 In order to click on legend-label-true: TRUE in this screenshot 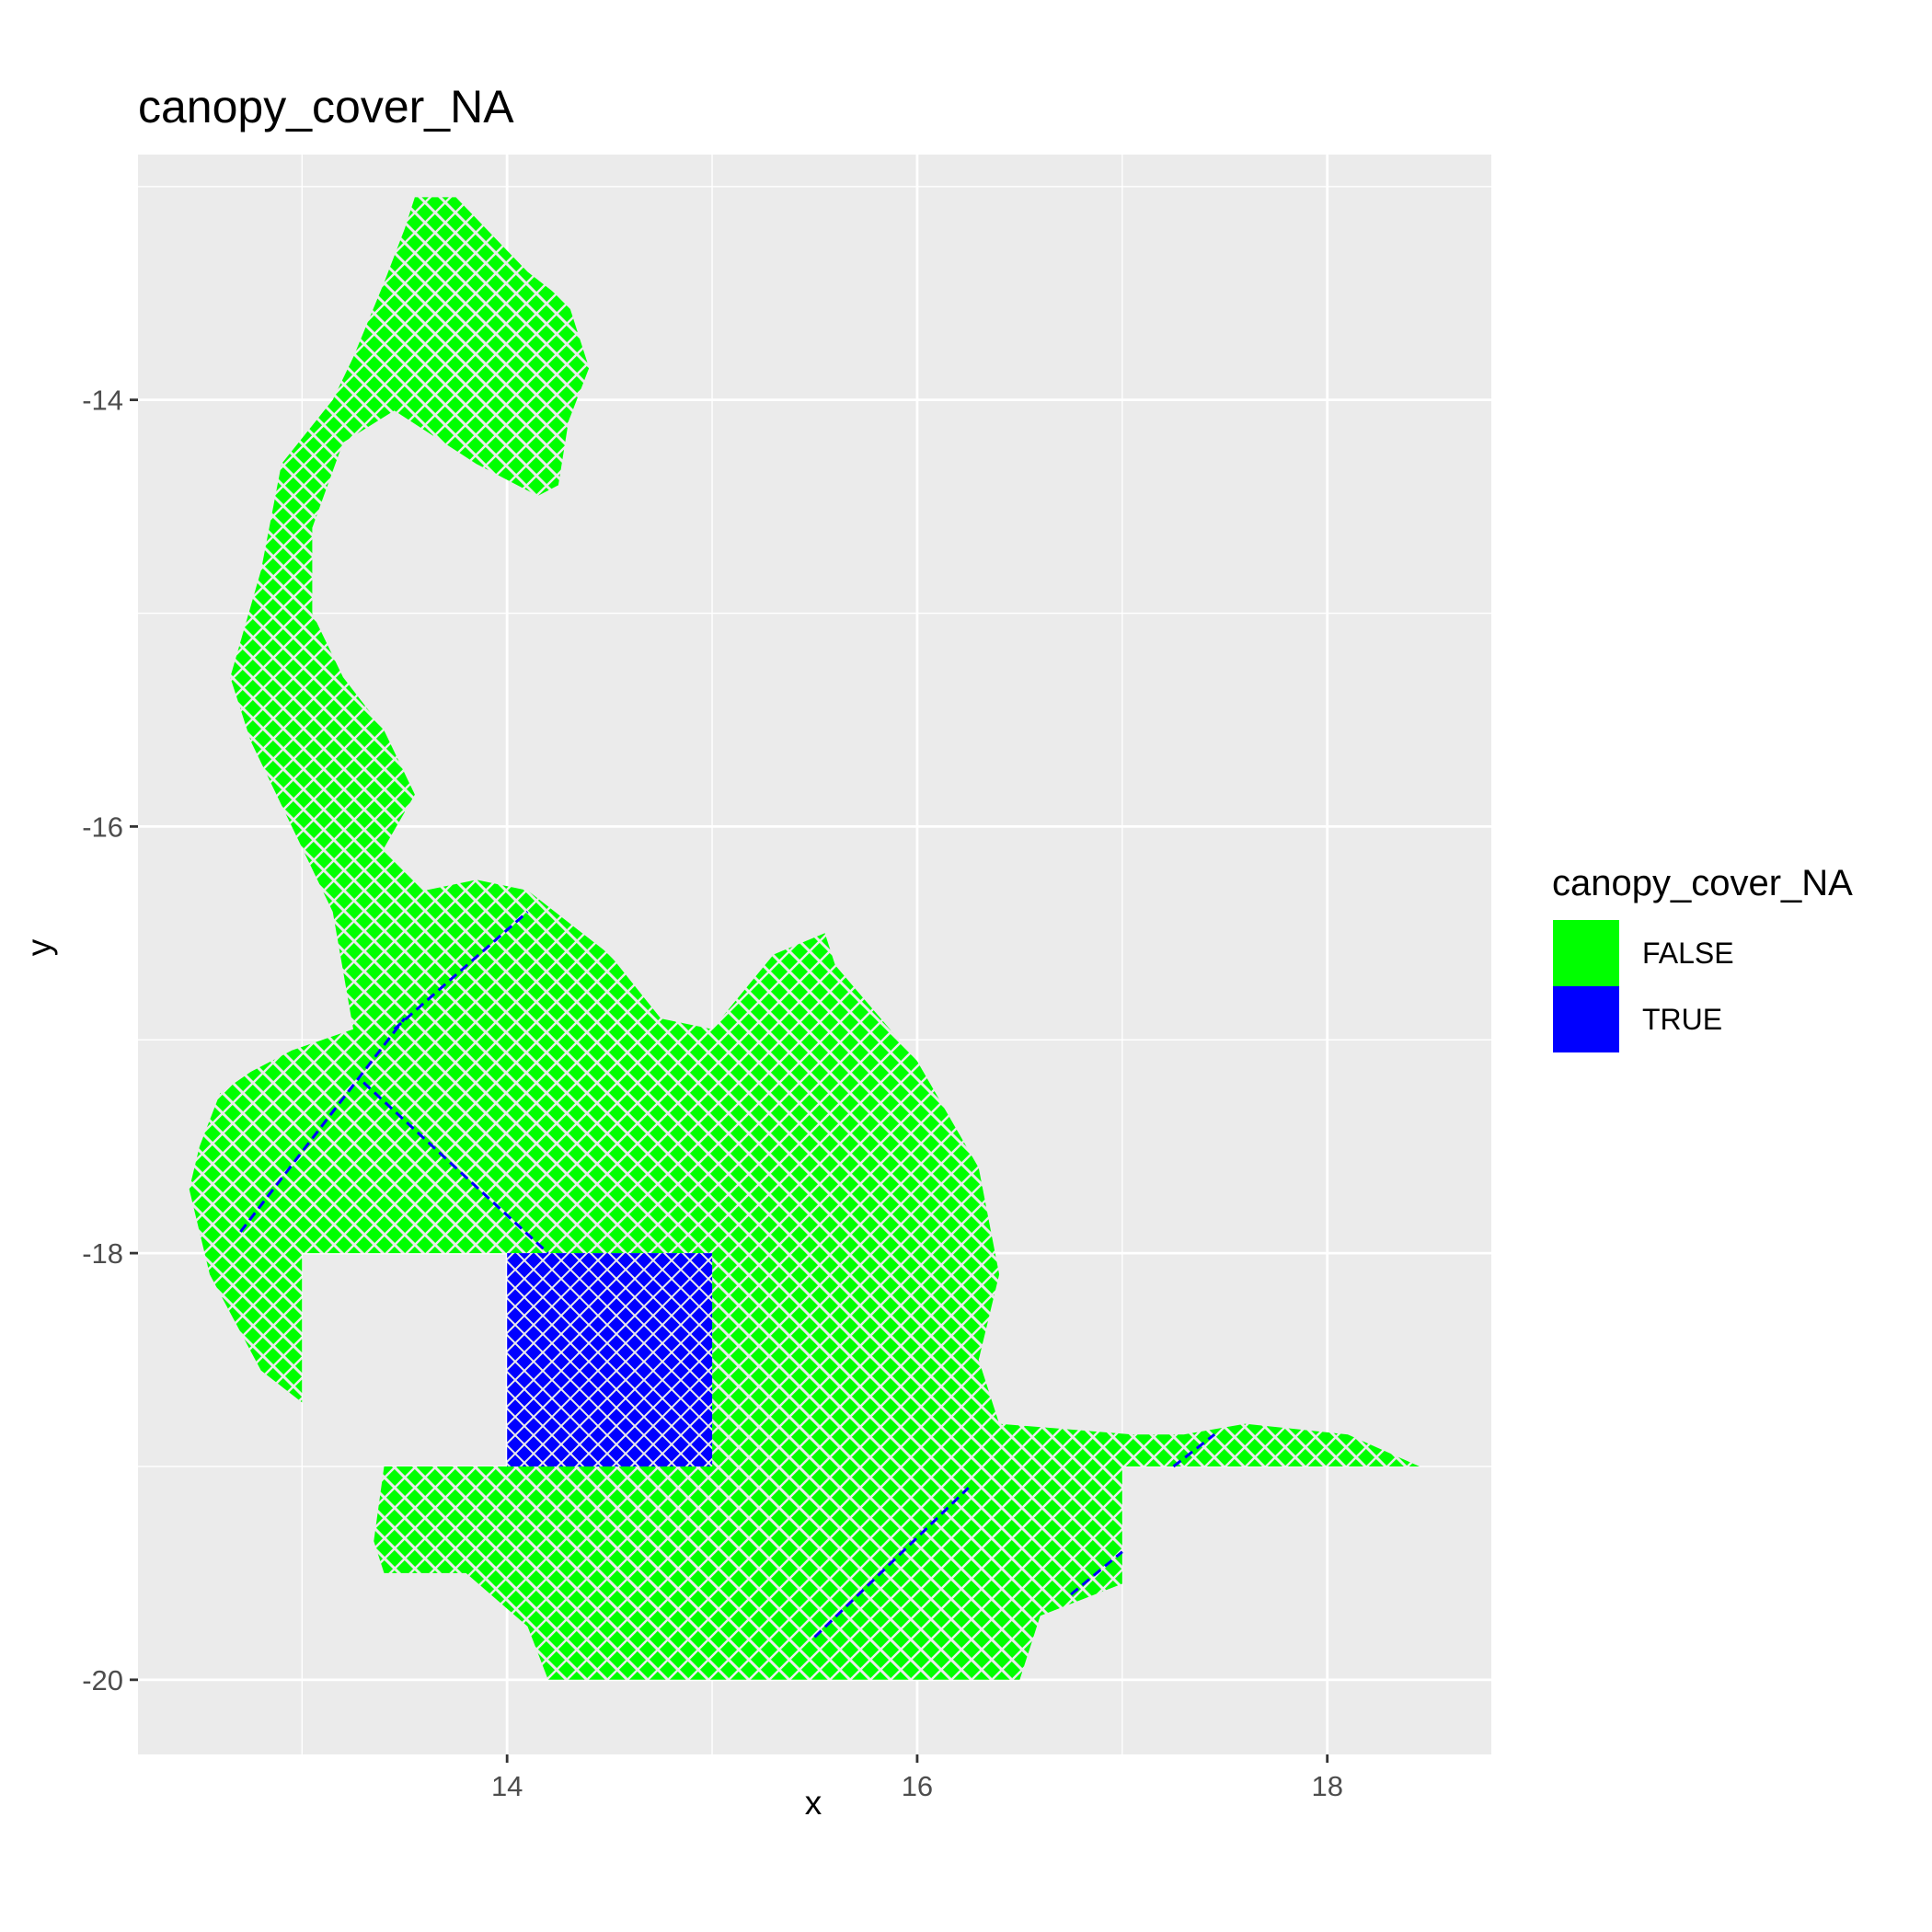, I will do `click(1682, 1020)`.